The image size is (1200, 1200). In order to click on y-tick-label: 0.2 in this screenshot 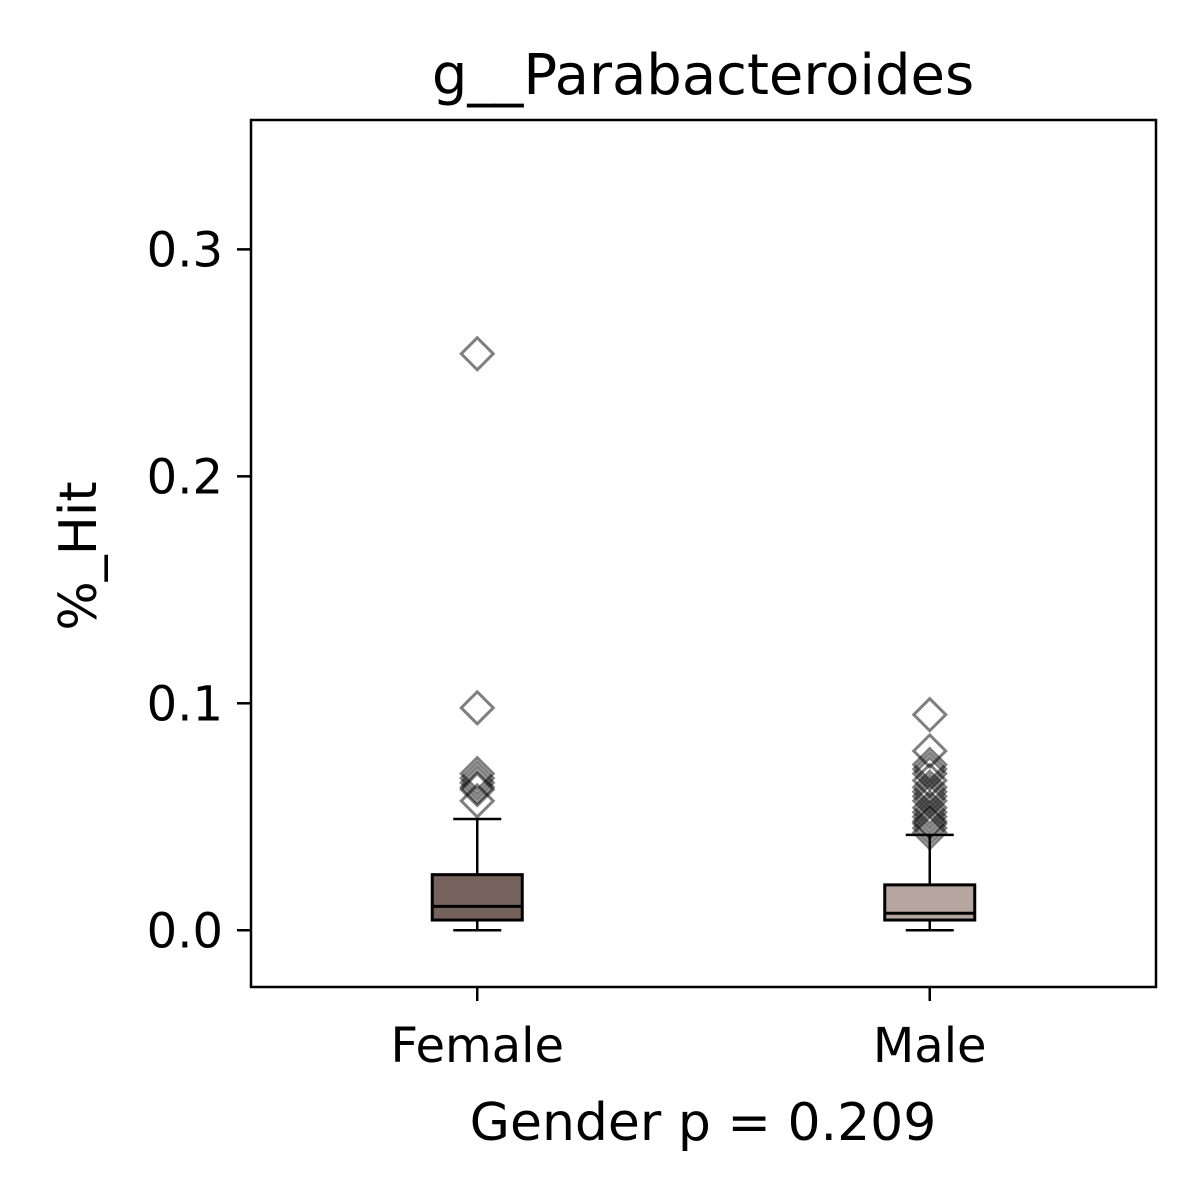, I will do `click(185, 477)`.